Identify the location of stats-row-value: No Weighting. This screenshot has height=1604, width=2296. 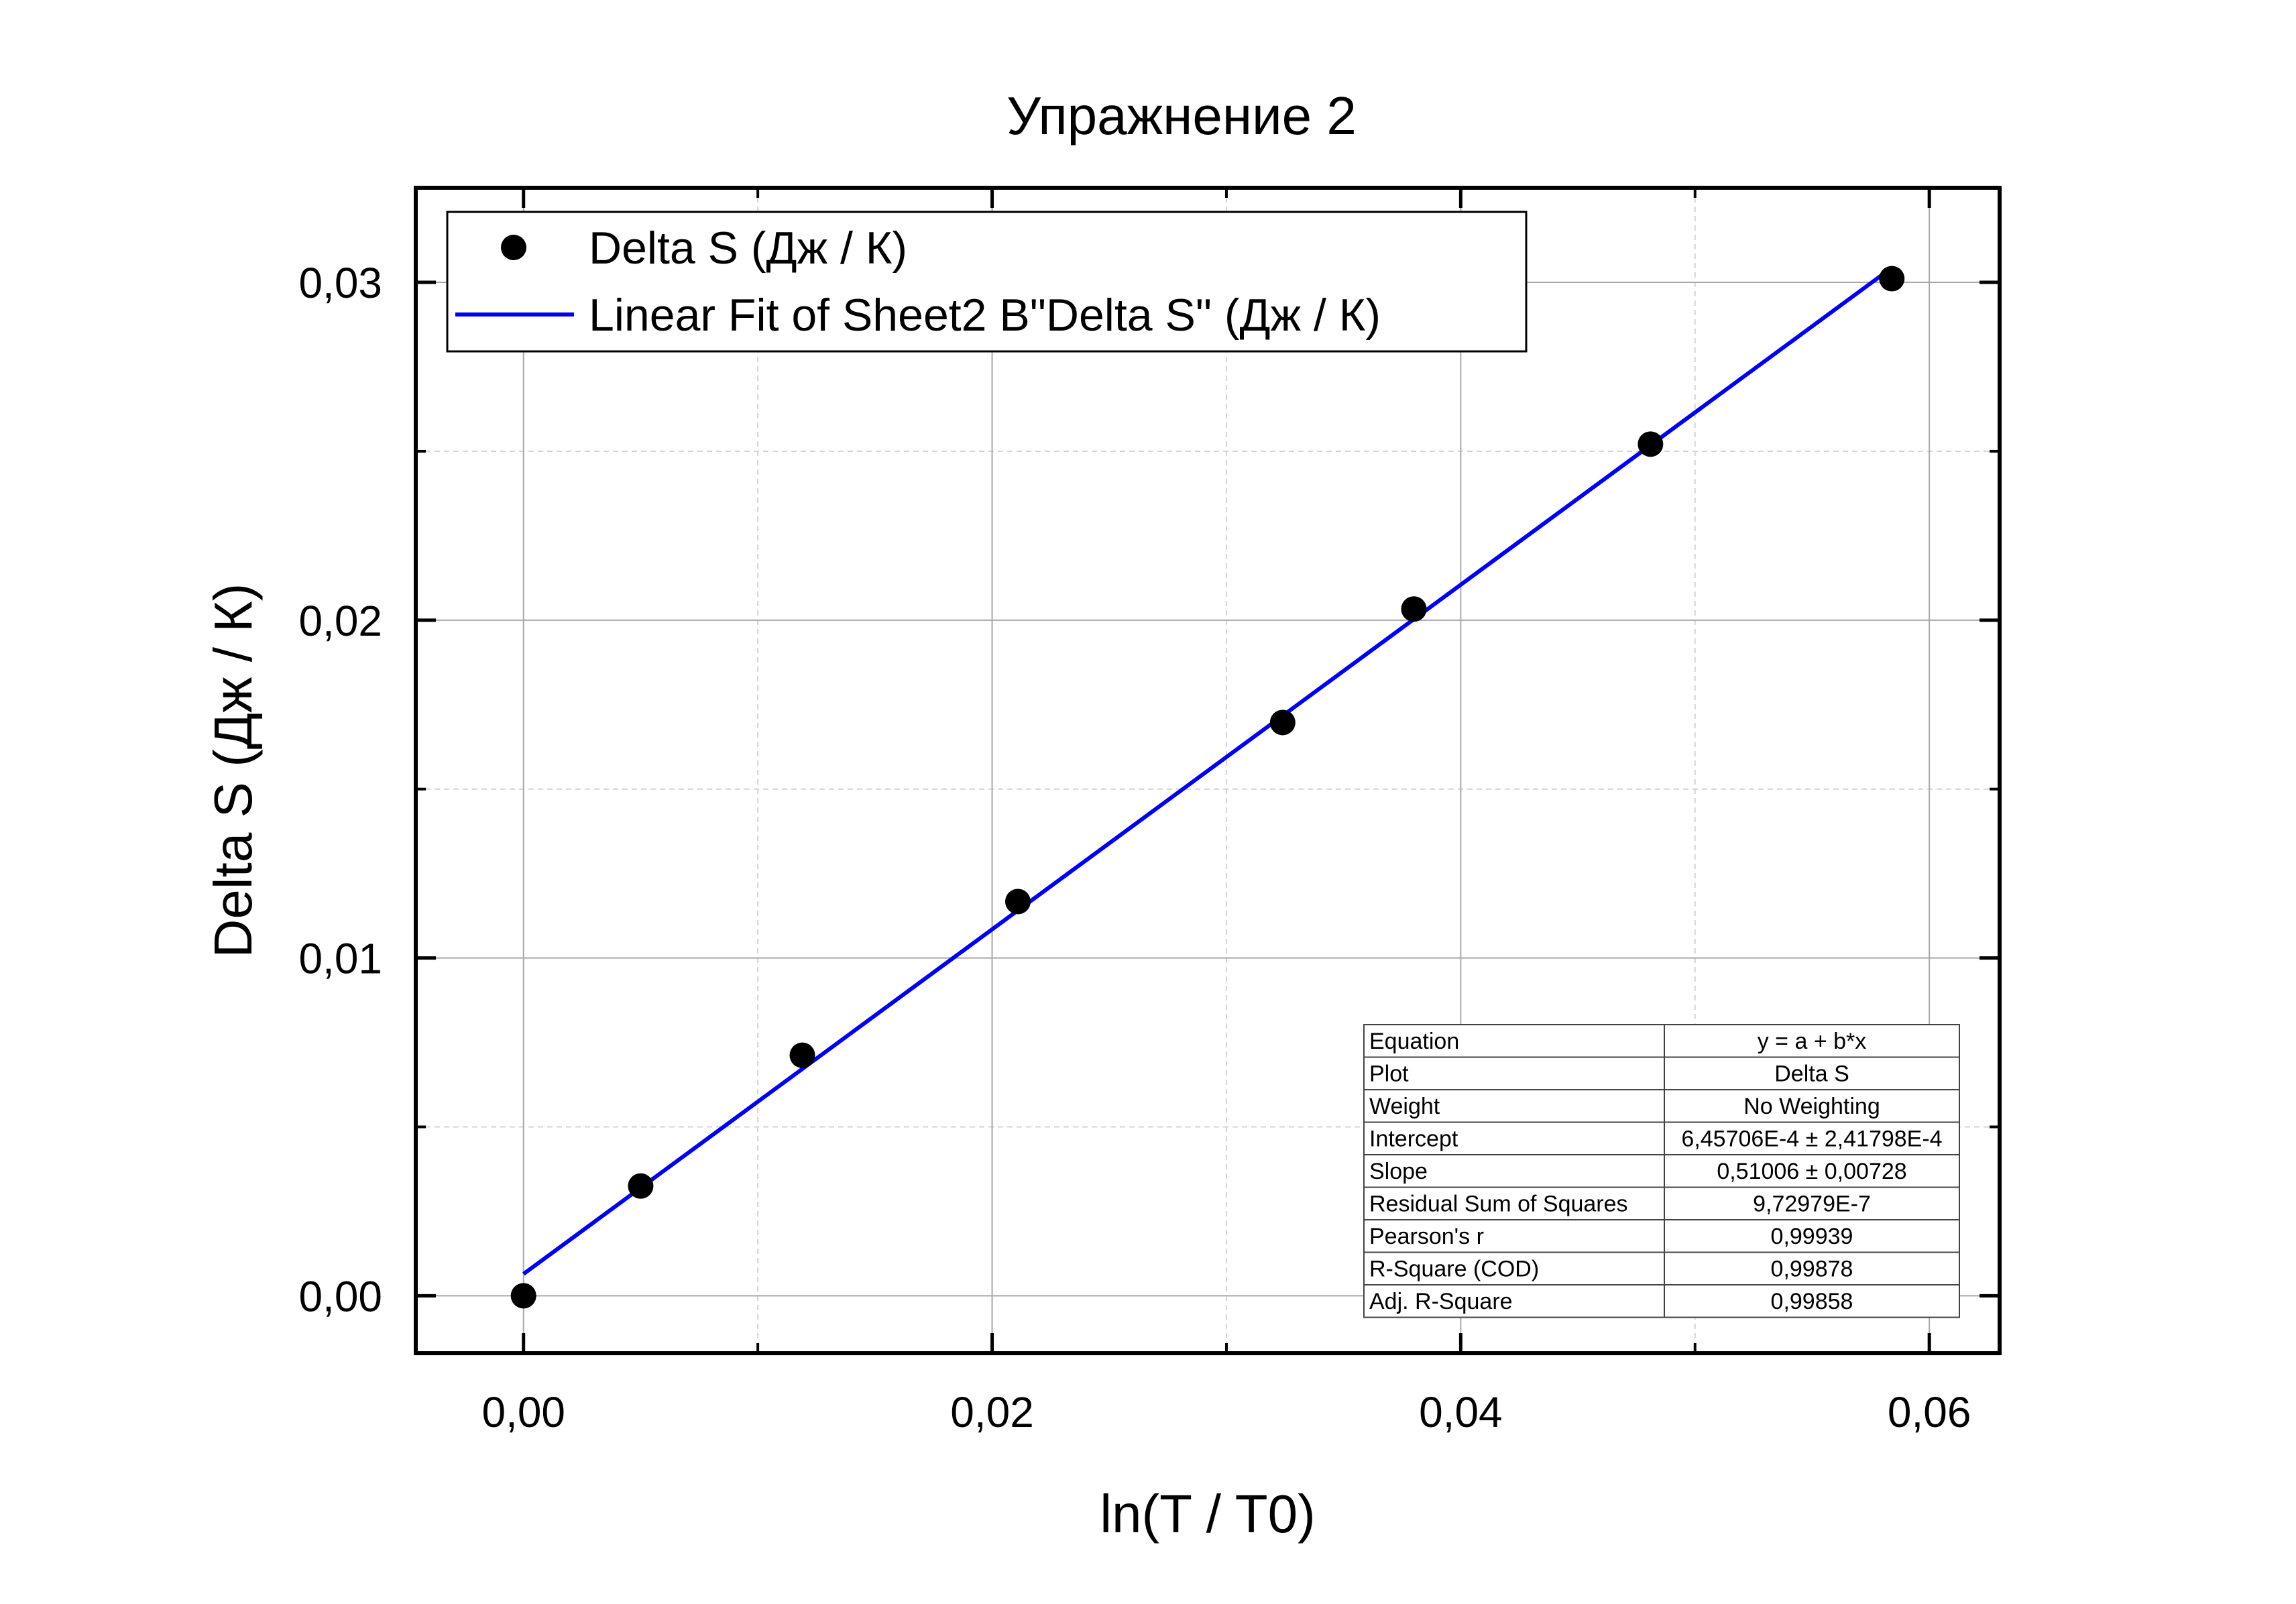
(1811, 1106).